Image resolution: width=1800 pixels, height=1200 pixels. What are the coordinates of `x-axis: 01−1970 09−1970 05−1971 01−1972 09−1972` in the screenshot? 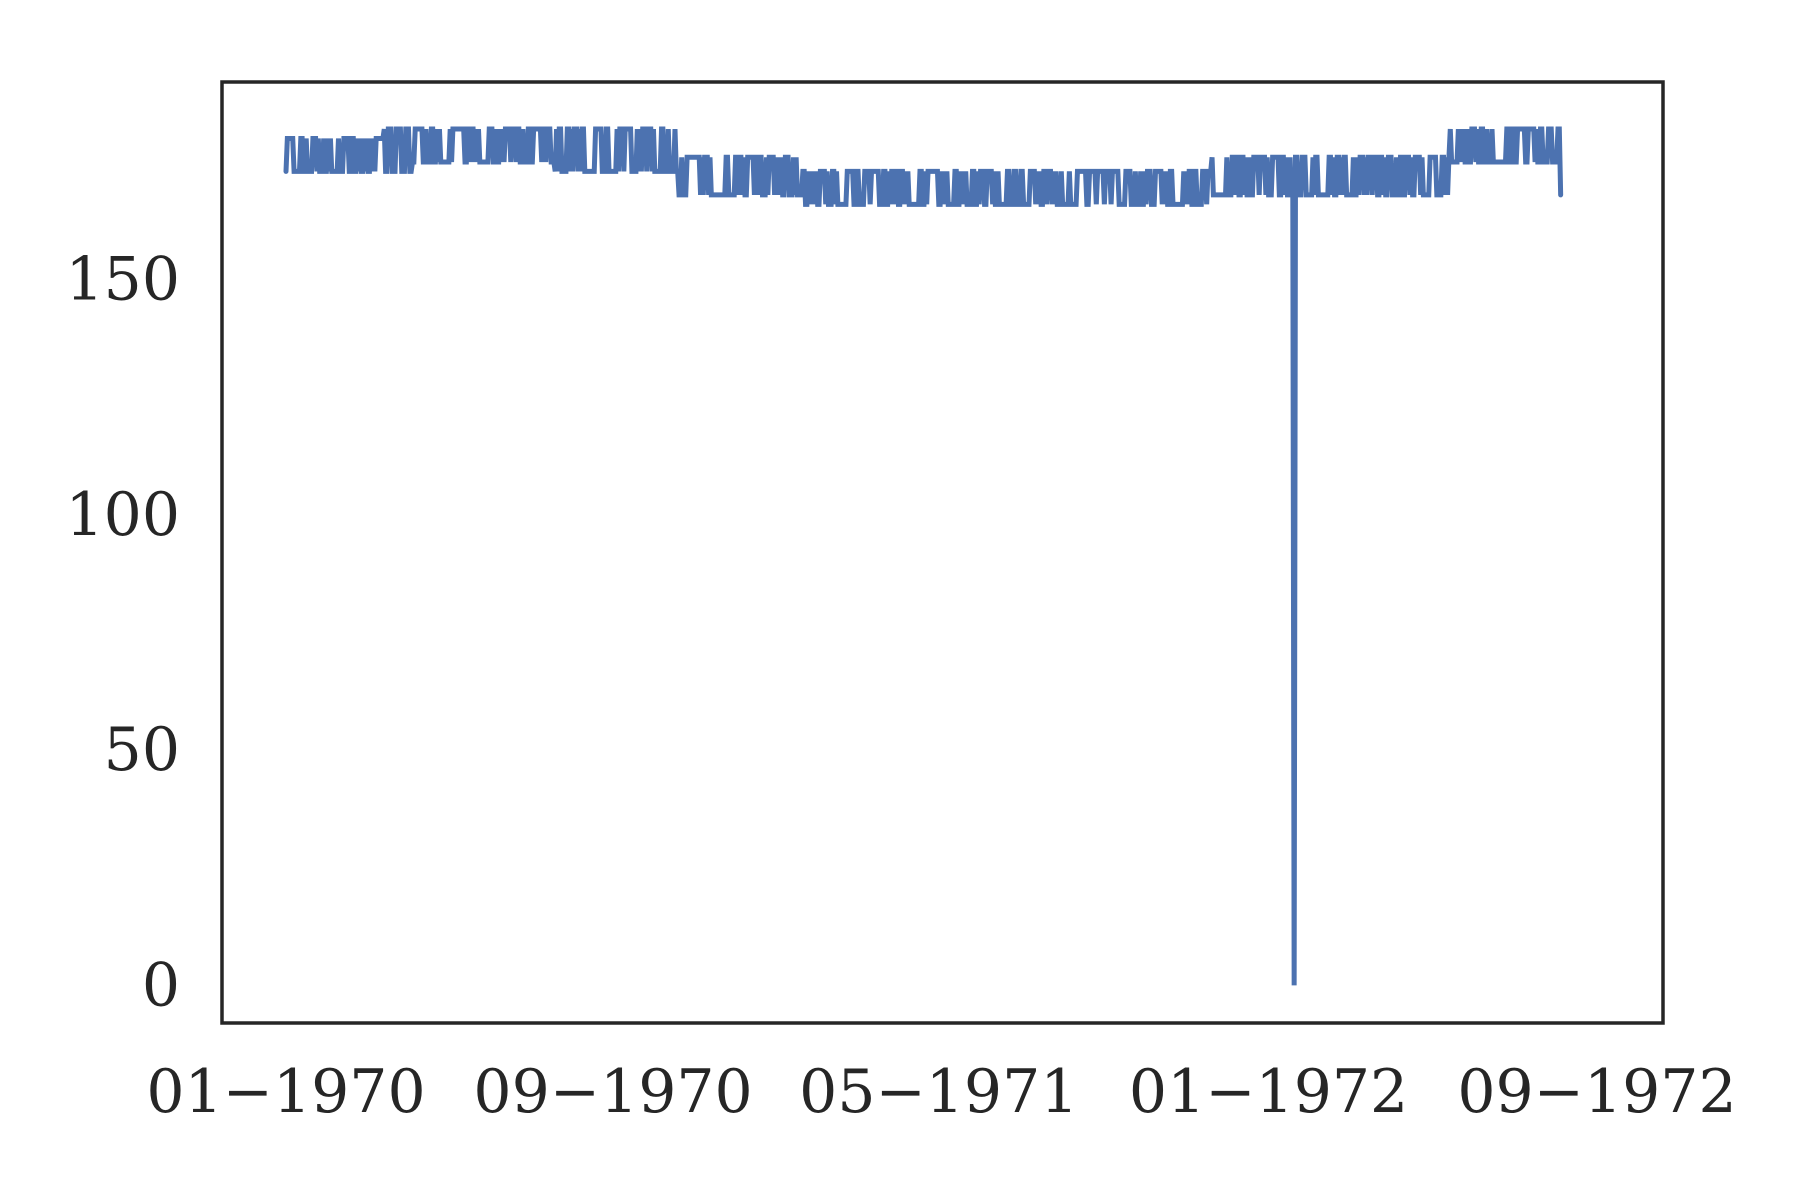 It's located at (941, 1092).